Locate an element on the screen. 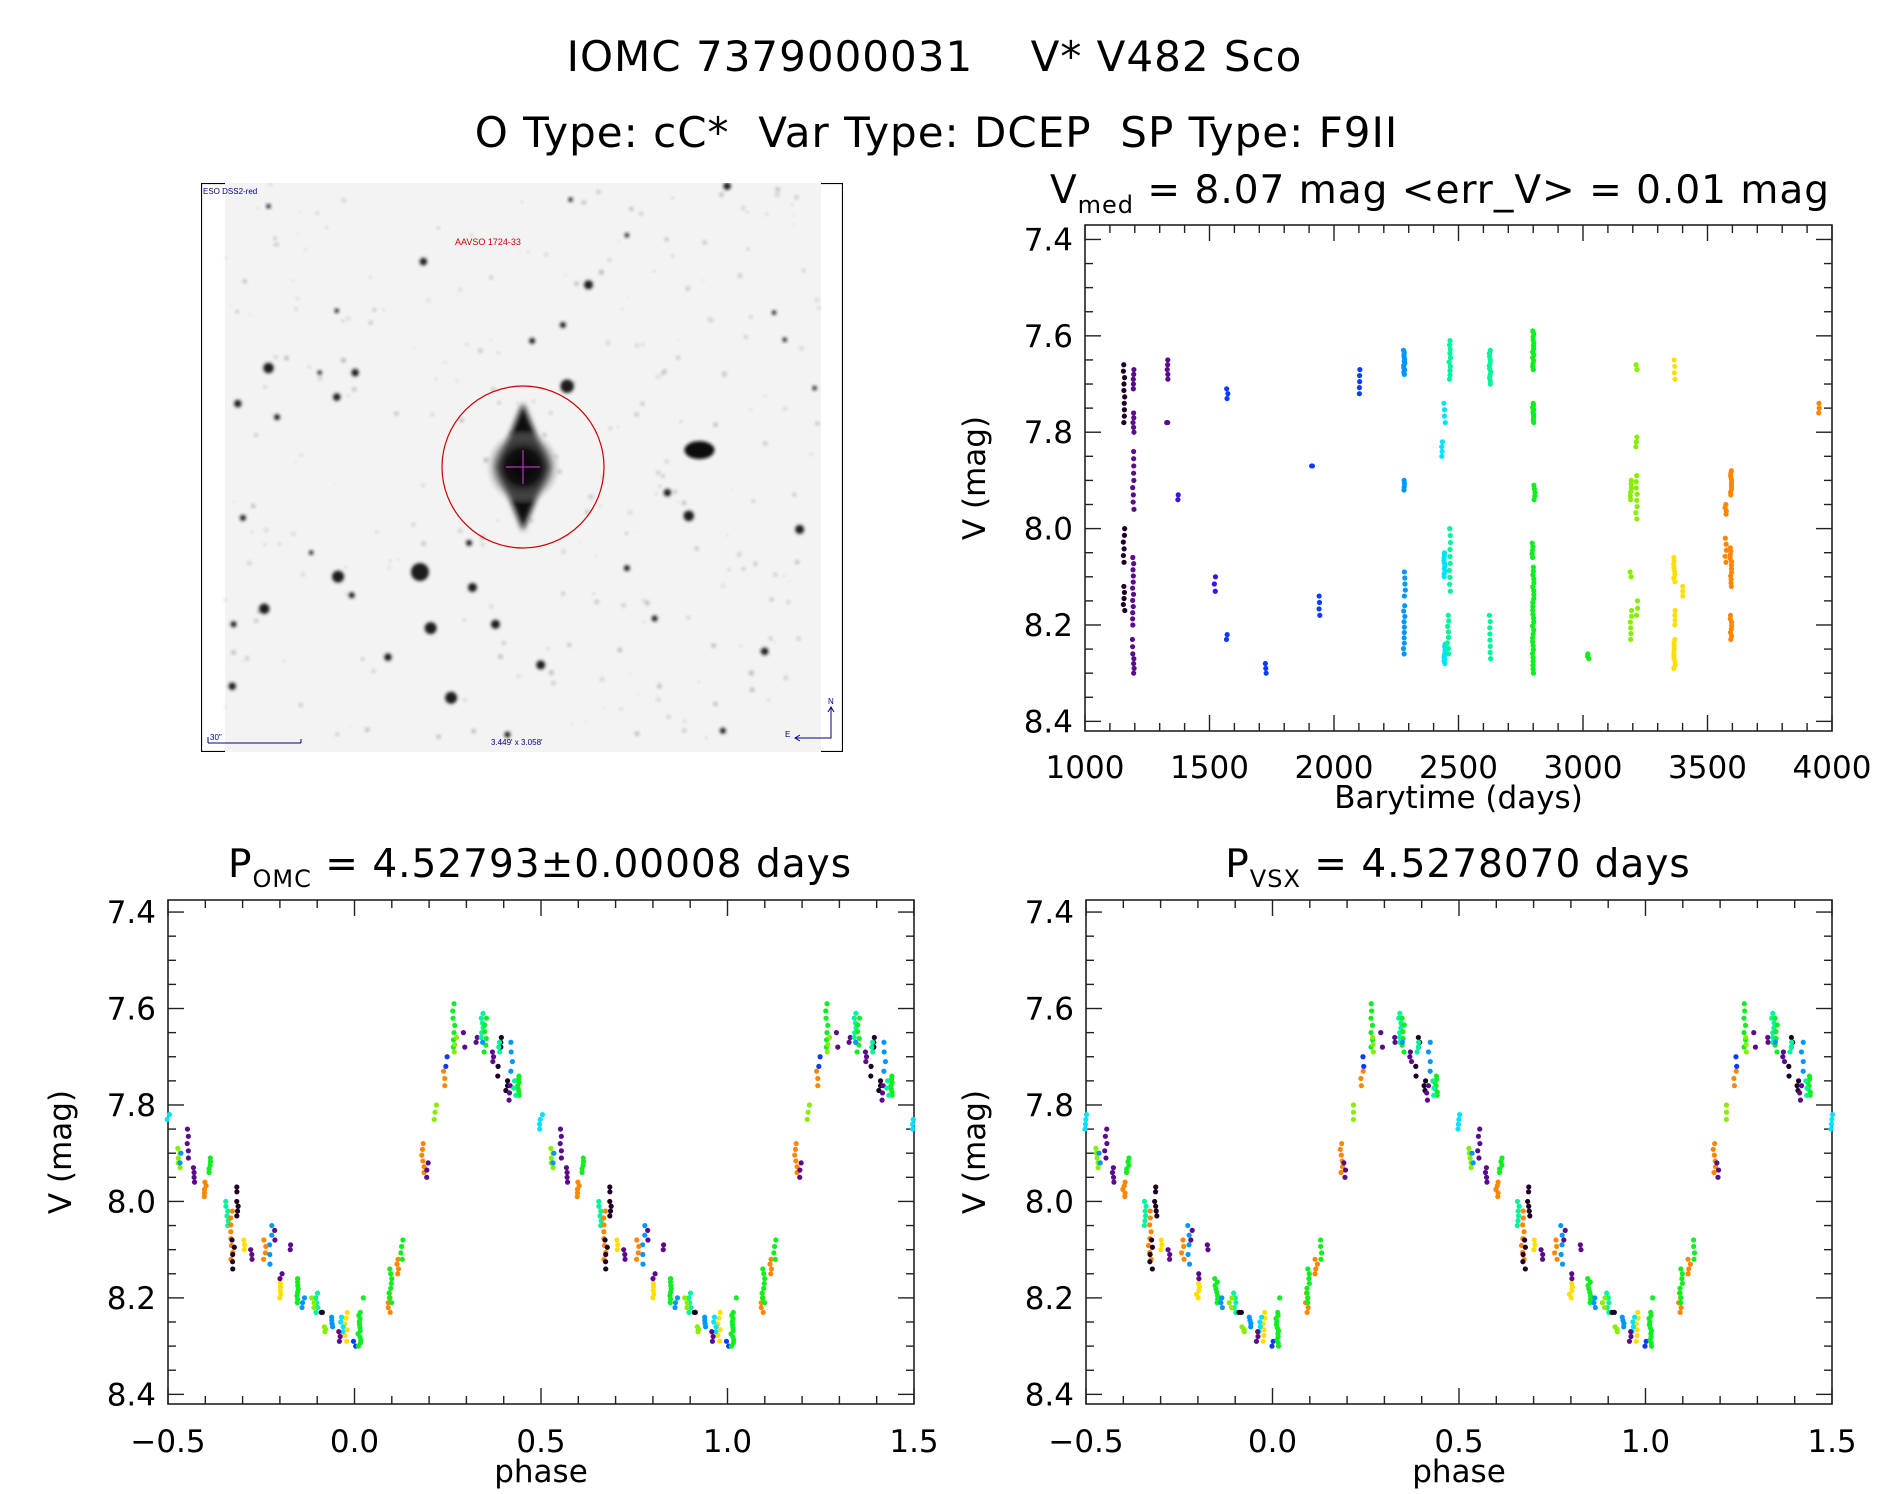 The width and height of the screenshot is (1889, 1494). plot-frame is located at coordinates (541, 1152).